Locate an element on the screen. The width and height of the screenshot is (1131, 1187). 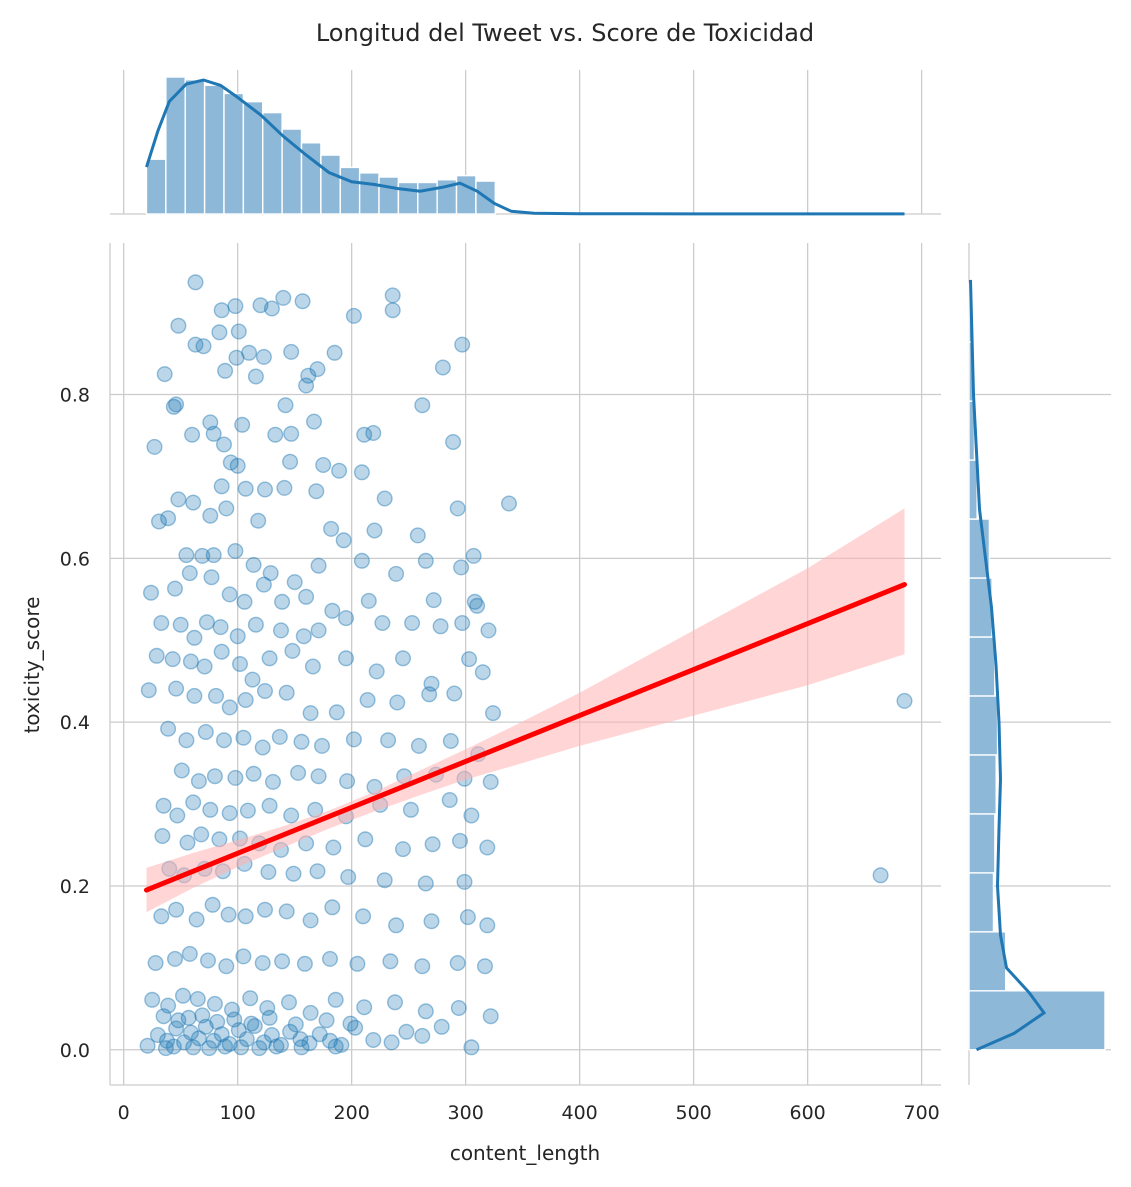
y-tick-label: 0.2 is located at coordinates (75, 887).